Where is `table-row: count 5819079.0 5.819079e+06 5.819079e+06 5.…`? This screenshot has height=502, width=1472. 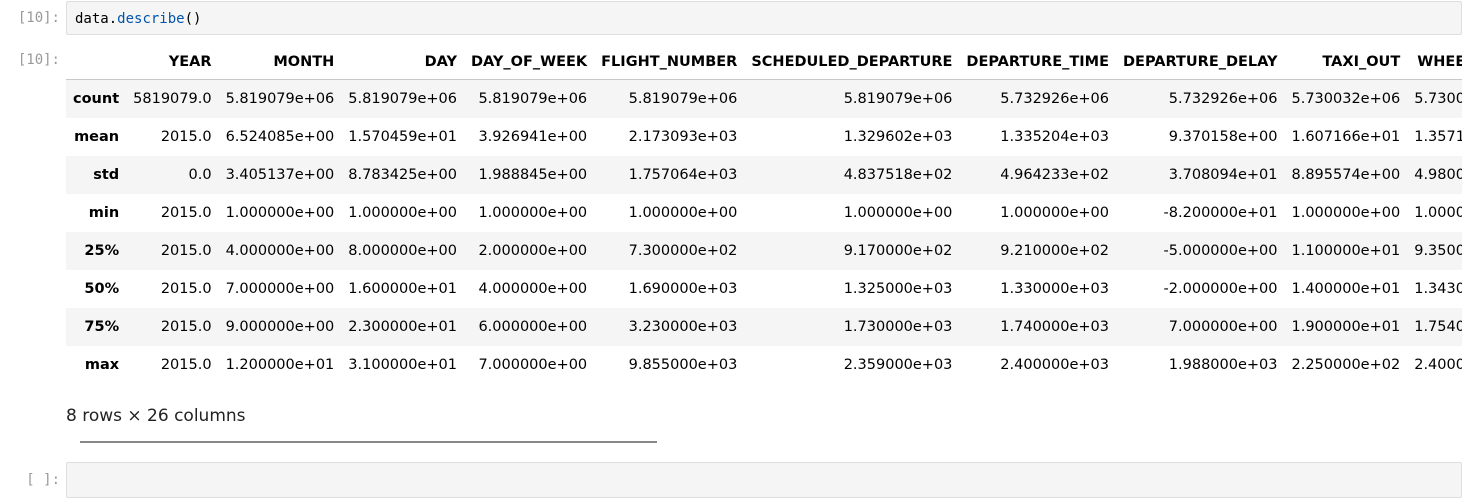 table-row: count 5819079.0 5.819079e+06 5.819079e+06 5.… is located at coordinates (764, 98).